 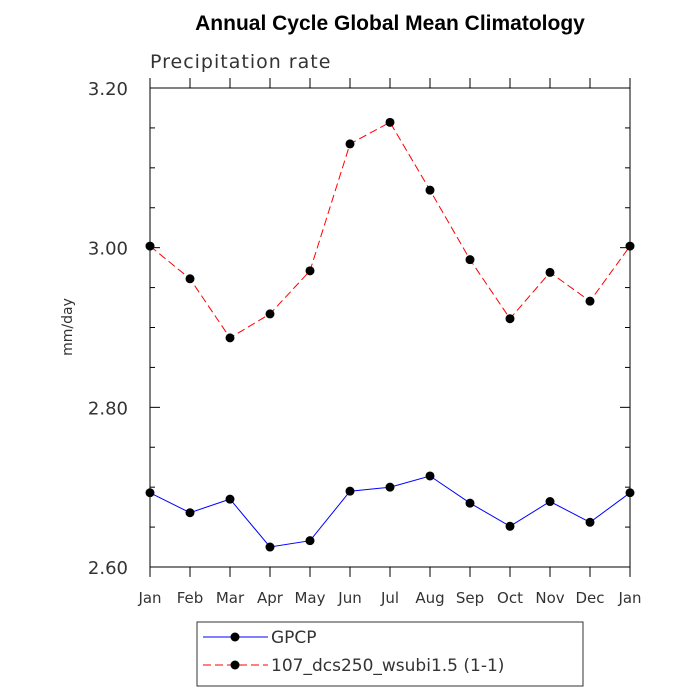 What do you see at coordinates (230, 598) in the screenshot?
I see `x-tick-label: Mar` at bounding box center [230, 598].